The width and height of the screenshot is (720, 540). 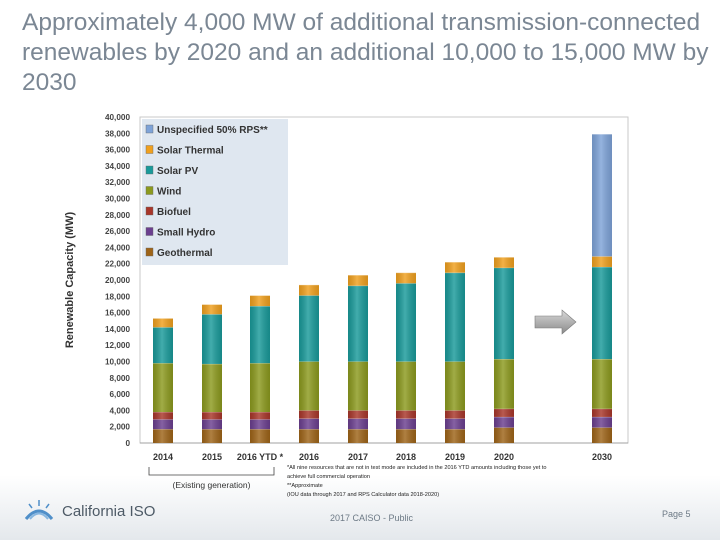 I want to click on y-tick-label: 2,000, so click(x=120, y=427).